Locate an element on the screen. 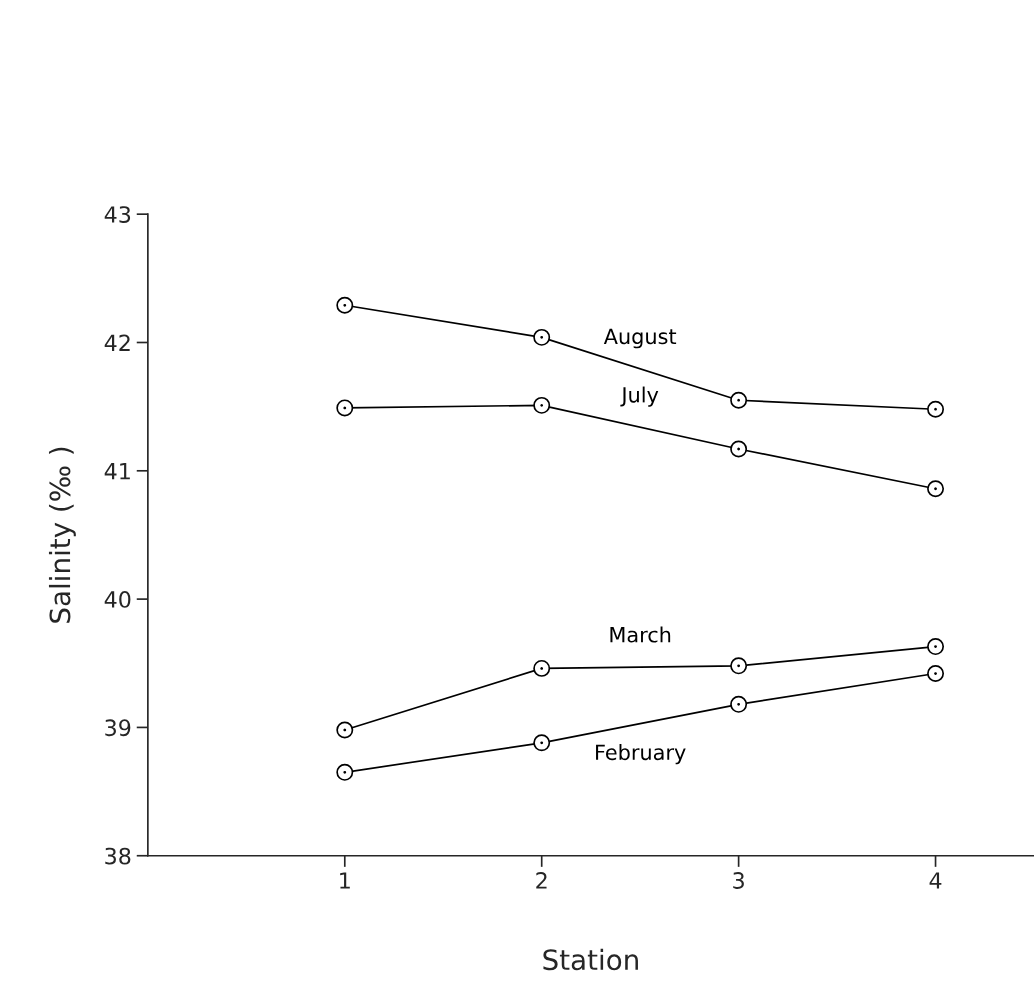 This screenshot has width=1034, height=987. series-label: March is located at coordinates (640, 634).